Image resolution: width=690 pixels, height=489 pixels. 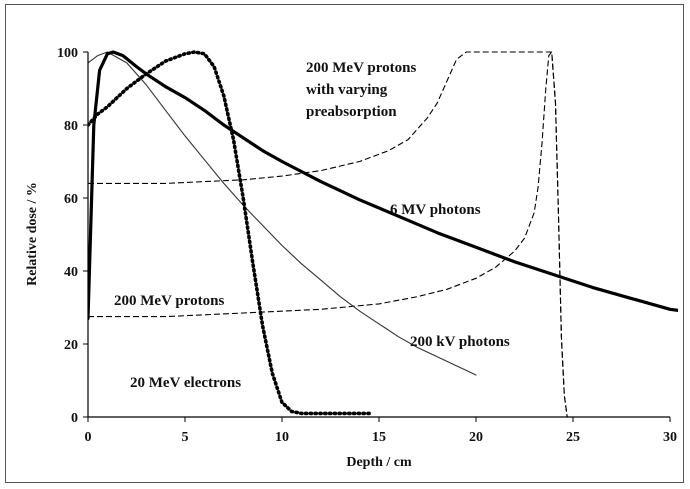 I want to click on y-tick-label: 60, so click(x=71, y=199).